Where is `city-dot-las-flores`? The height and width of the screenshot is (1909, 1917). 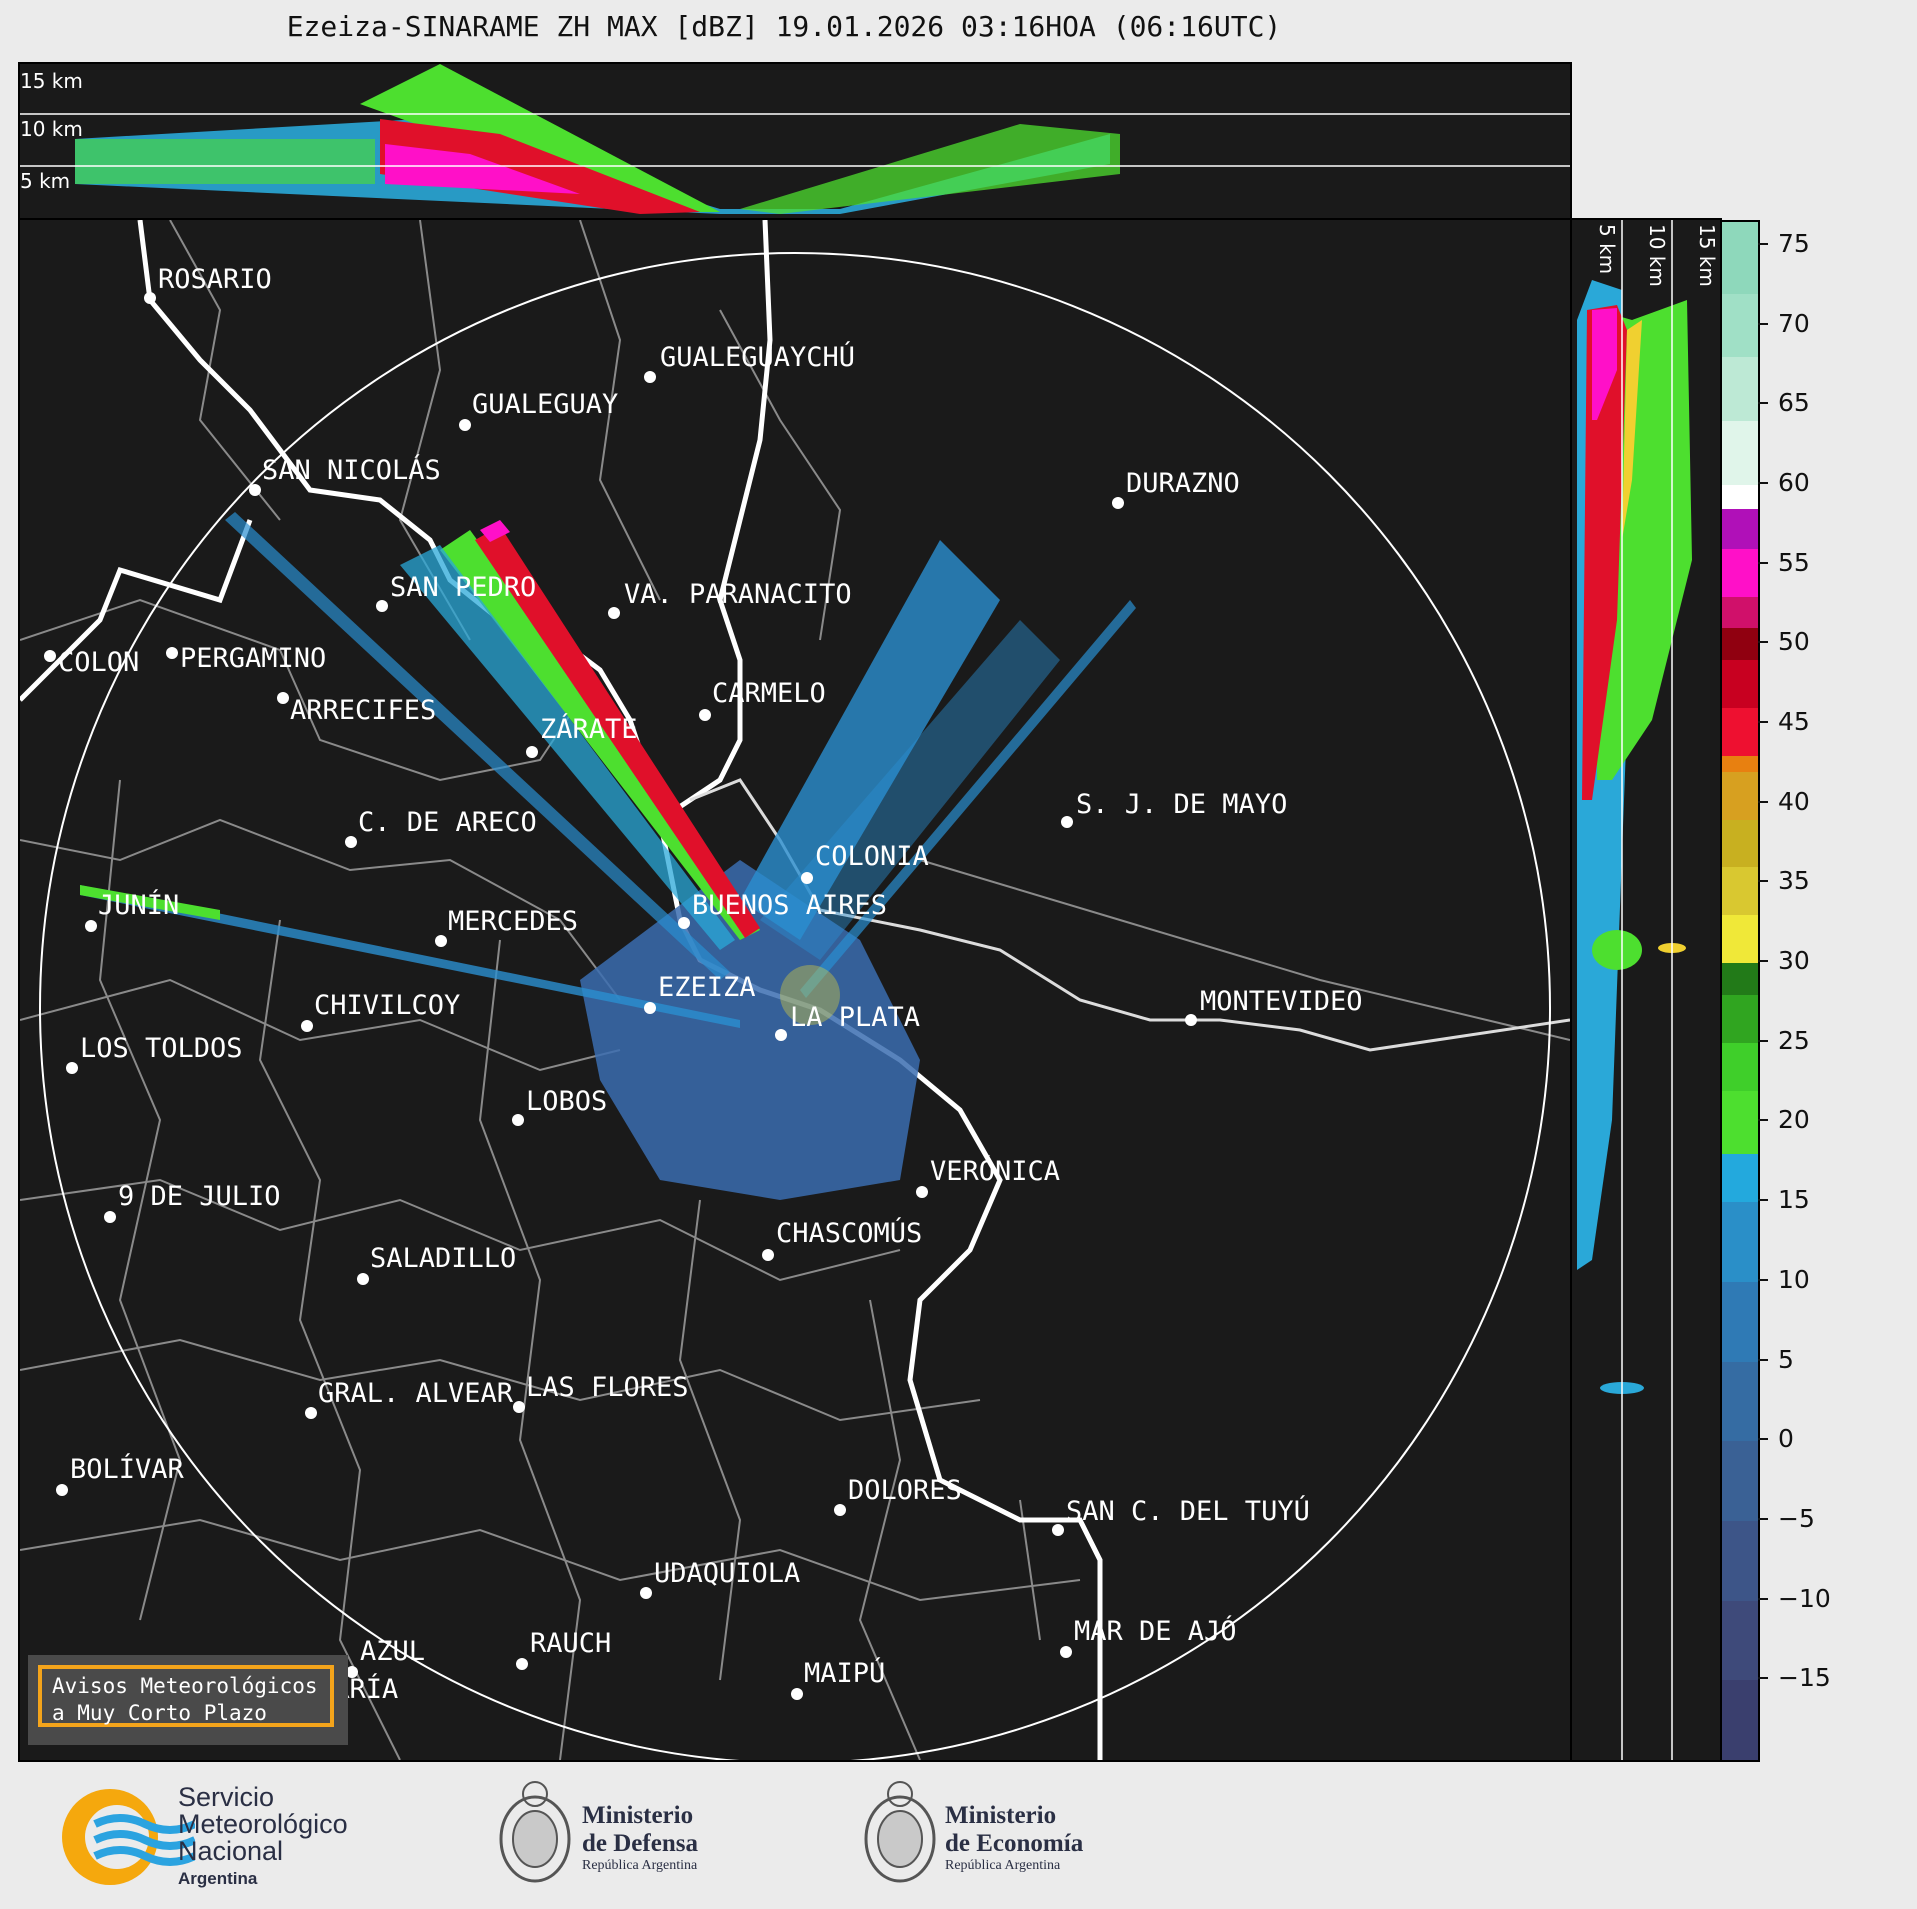 city-dot-las-flores is located at coordinates (519, 1407).